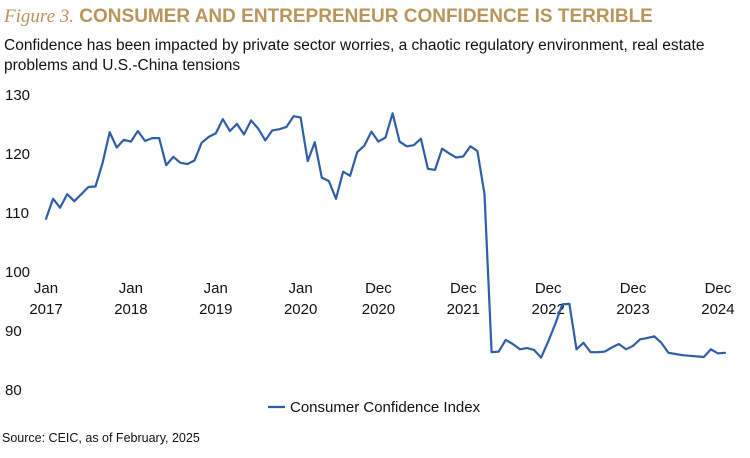 Image resolution: width=750 pixels, height=458 pixels. What do you see at coordinates (632, 309) in the screenshot?
I see `x-tick-label: 2023` at bounding box center [632, 309].